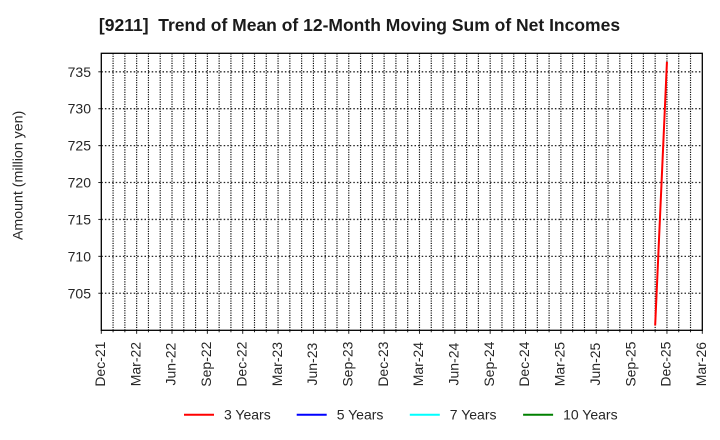 The image size is (720, 440). Describe the element at coordinates (80, 183) in the screenshot. I see `svg-text: 720` at that location.